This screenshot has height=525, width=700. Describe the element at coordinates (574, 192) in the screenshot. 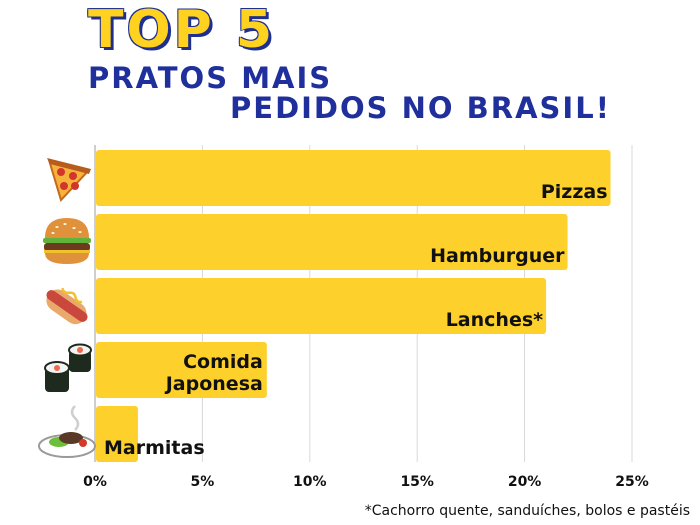

I see `bar-label: Pizzas` at that location.